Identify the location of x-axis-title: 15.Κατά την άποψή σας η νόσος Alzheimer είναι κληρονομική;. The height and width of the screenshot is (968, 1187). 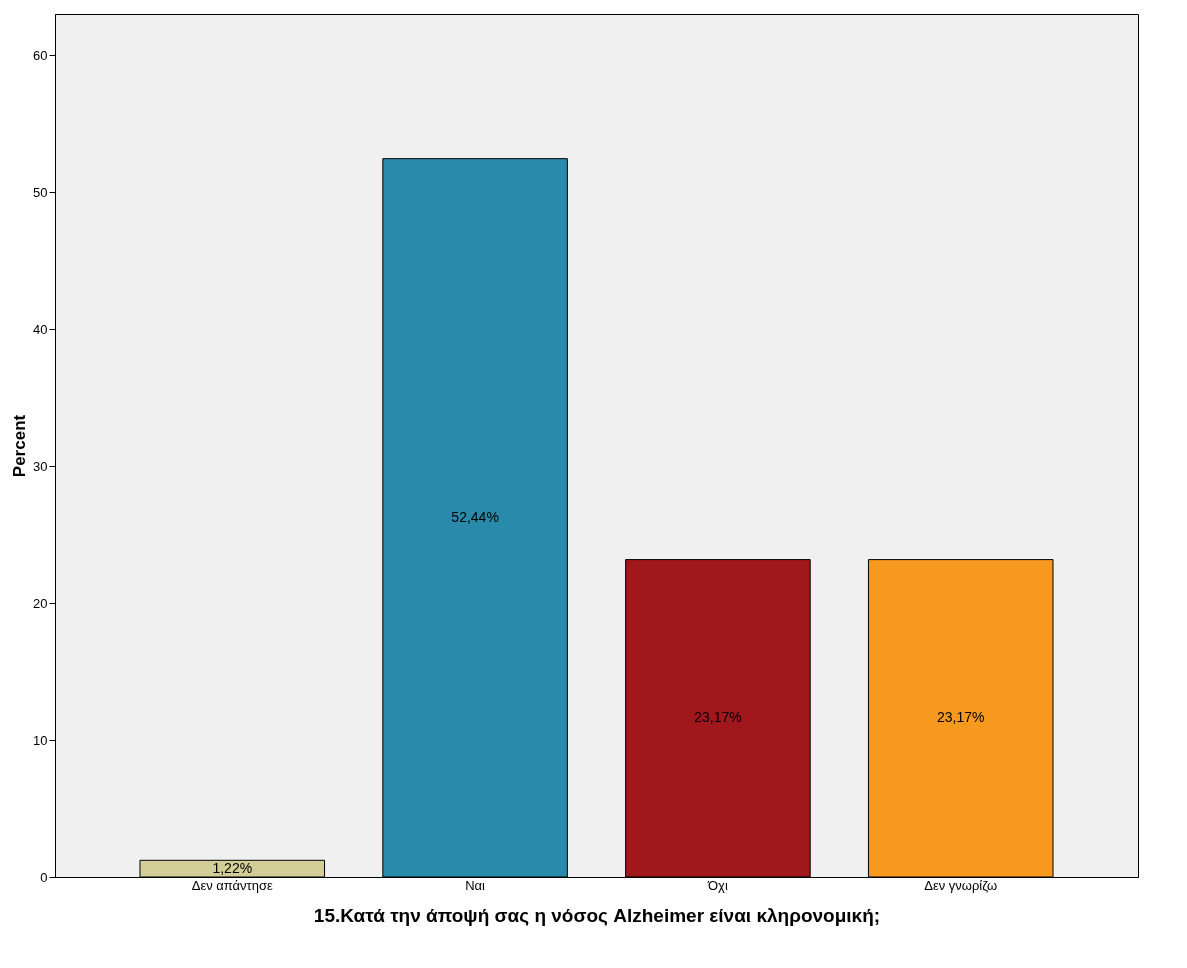
(597, 915).